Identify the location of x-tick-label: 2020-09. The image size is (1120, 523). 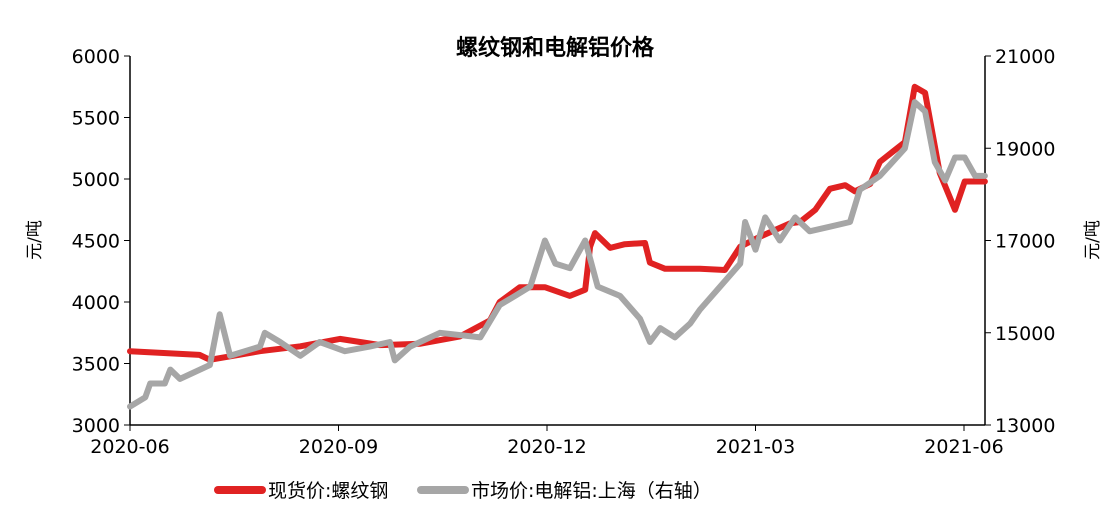
(338, 447).